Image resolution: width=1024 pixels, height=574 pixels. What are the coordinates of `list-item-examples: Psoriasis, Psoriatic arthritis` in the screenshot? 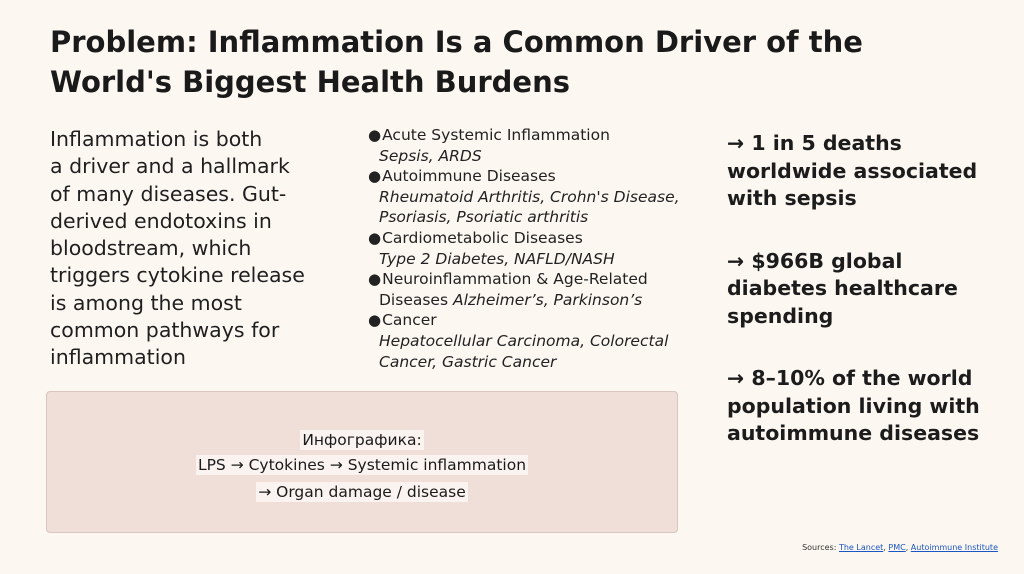 It's located at (484, 217).